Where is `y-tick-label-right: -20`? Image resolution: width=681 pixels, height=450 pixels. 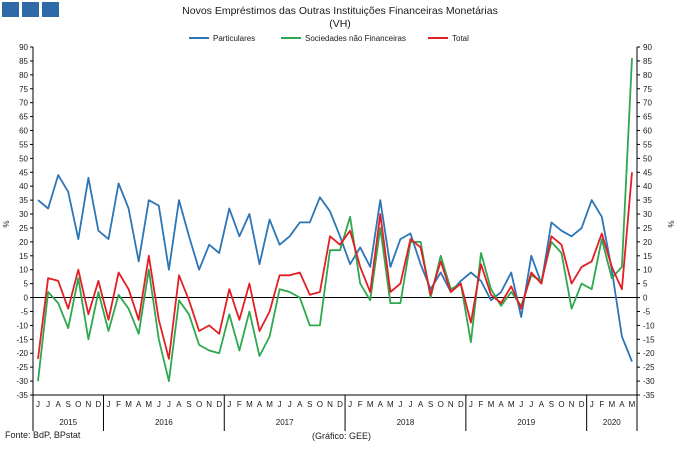 y-tick-label-right: -20 is located at coordinates (649, 353).